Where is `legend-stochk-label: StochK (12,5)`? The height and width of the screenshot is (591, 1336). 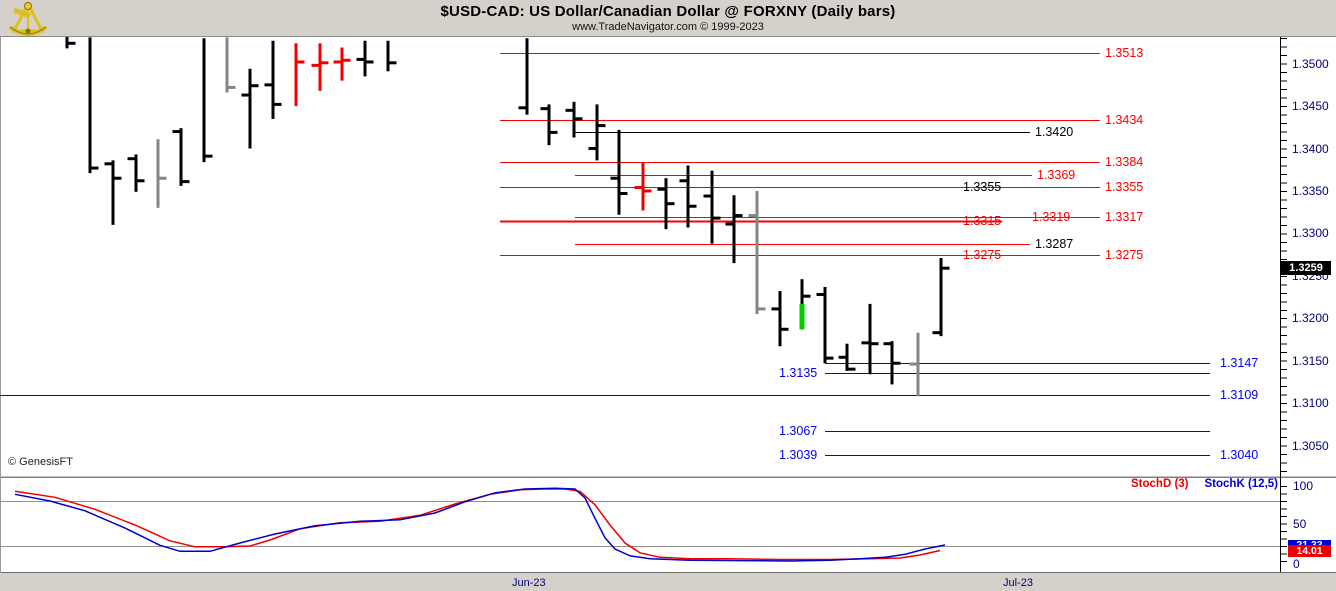
legend-stochk-label: StochK (12,5) is located at coordinates (1241, 484).